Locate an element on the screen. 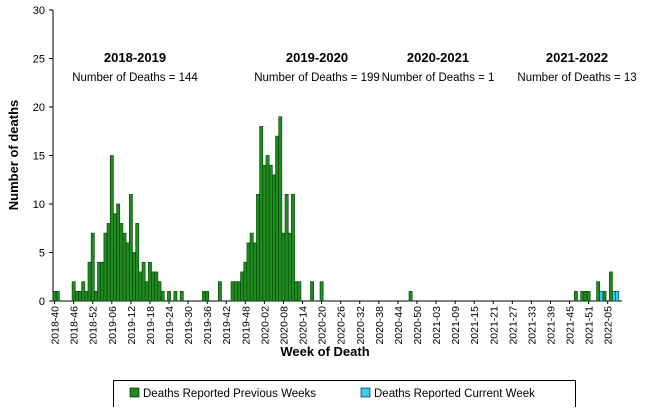  y-axis-label: Number of deaths is located at coordinates (13, 155).